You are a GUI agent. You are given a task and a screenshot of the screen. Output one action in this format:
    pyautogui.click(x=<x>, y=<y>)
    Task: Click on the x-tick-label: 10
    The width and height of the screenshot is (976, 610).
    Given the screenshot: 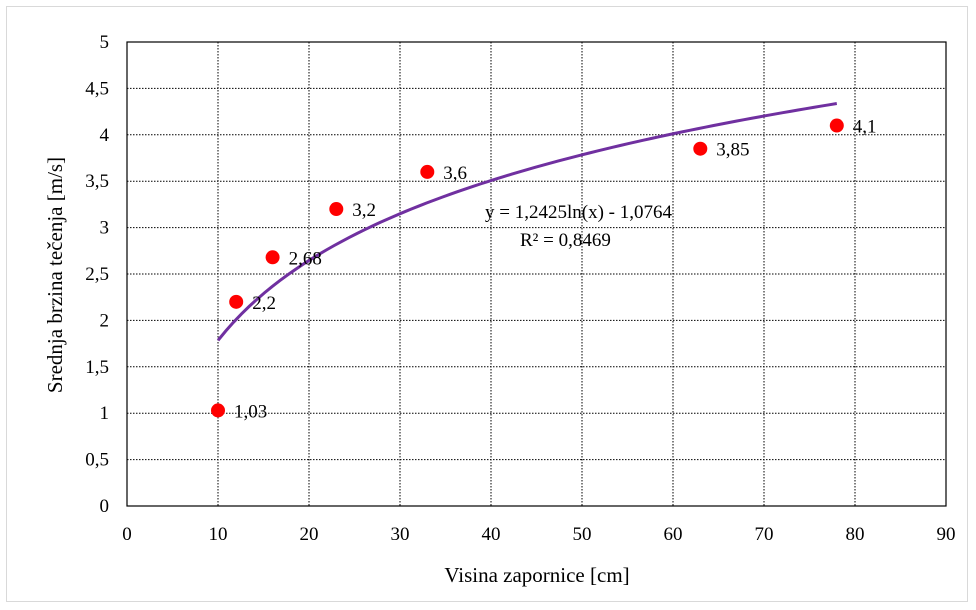 What is the action you would take?
    pyautogui.click(x=218, y=534)
    